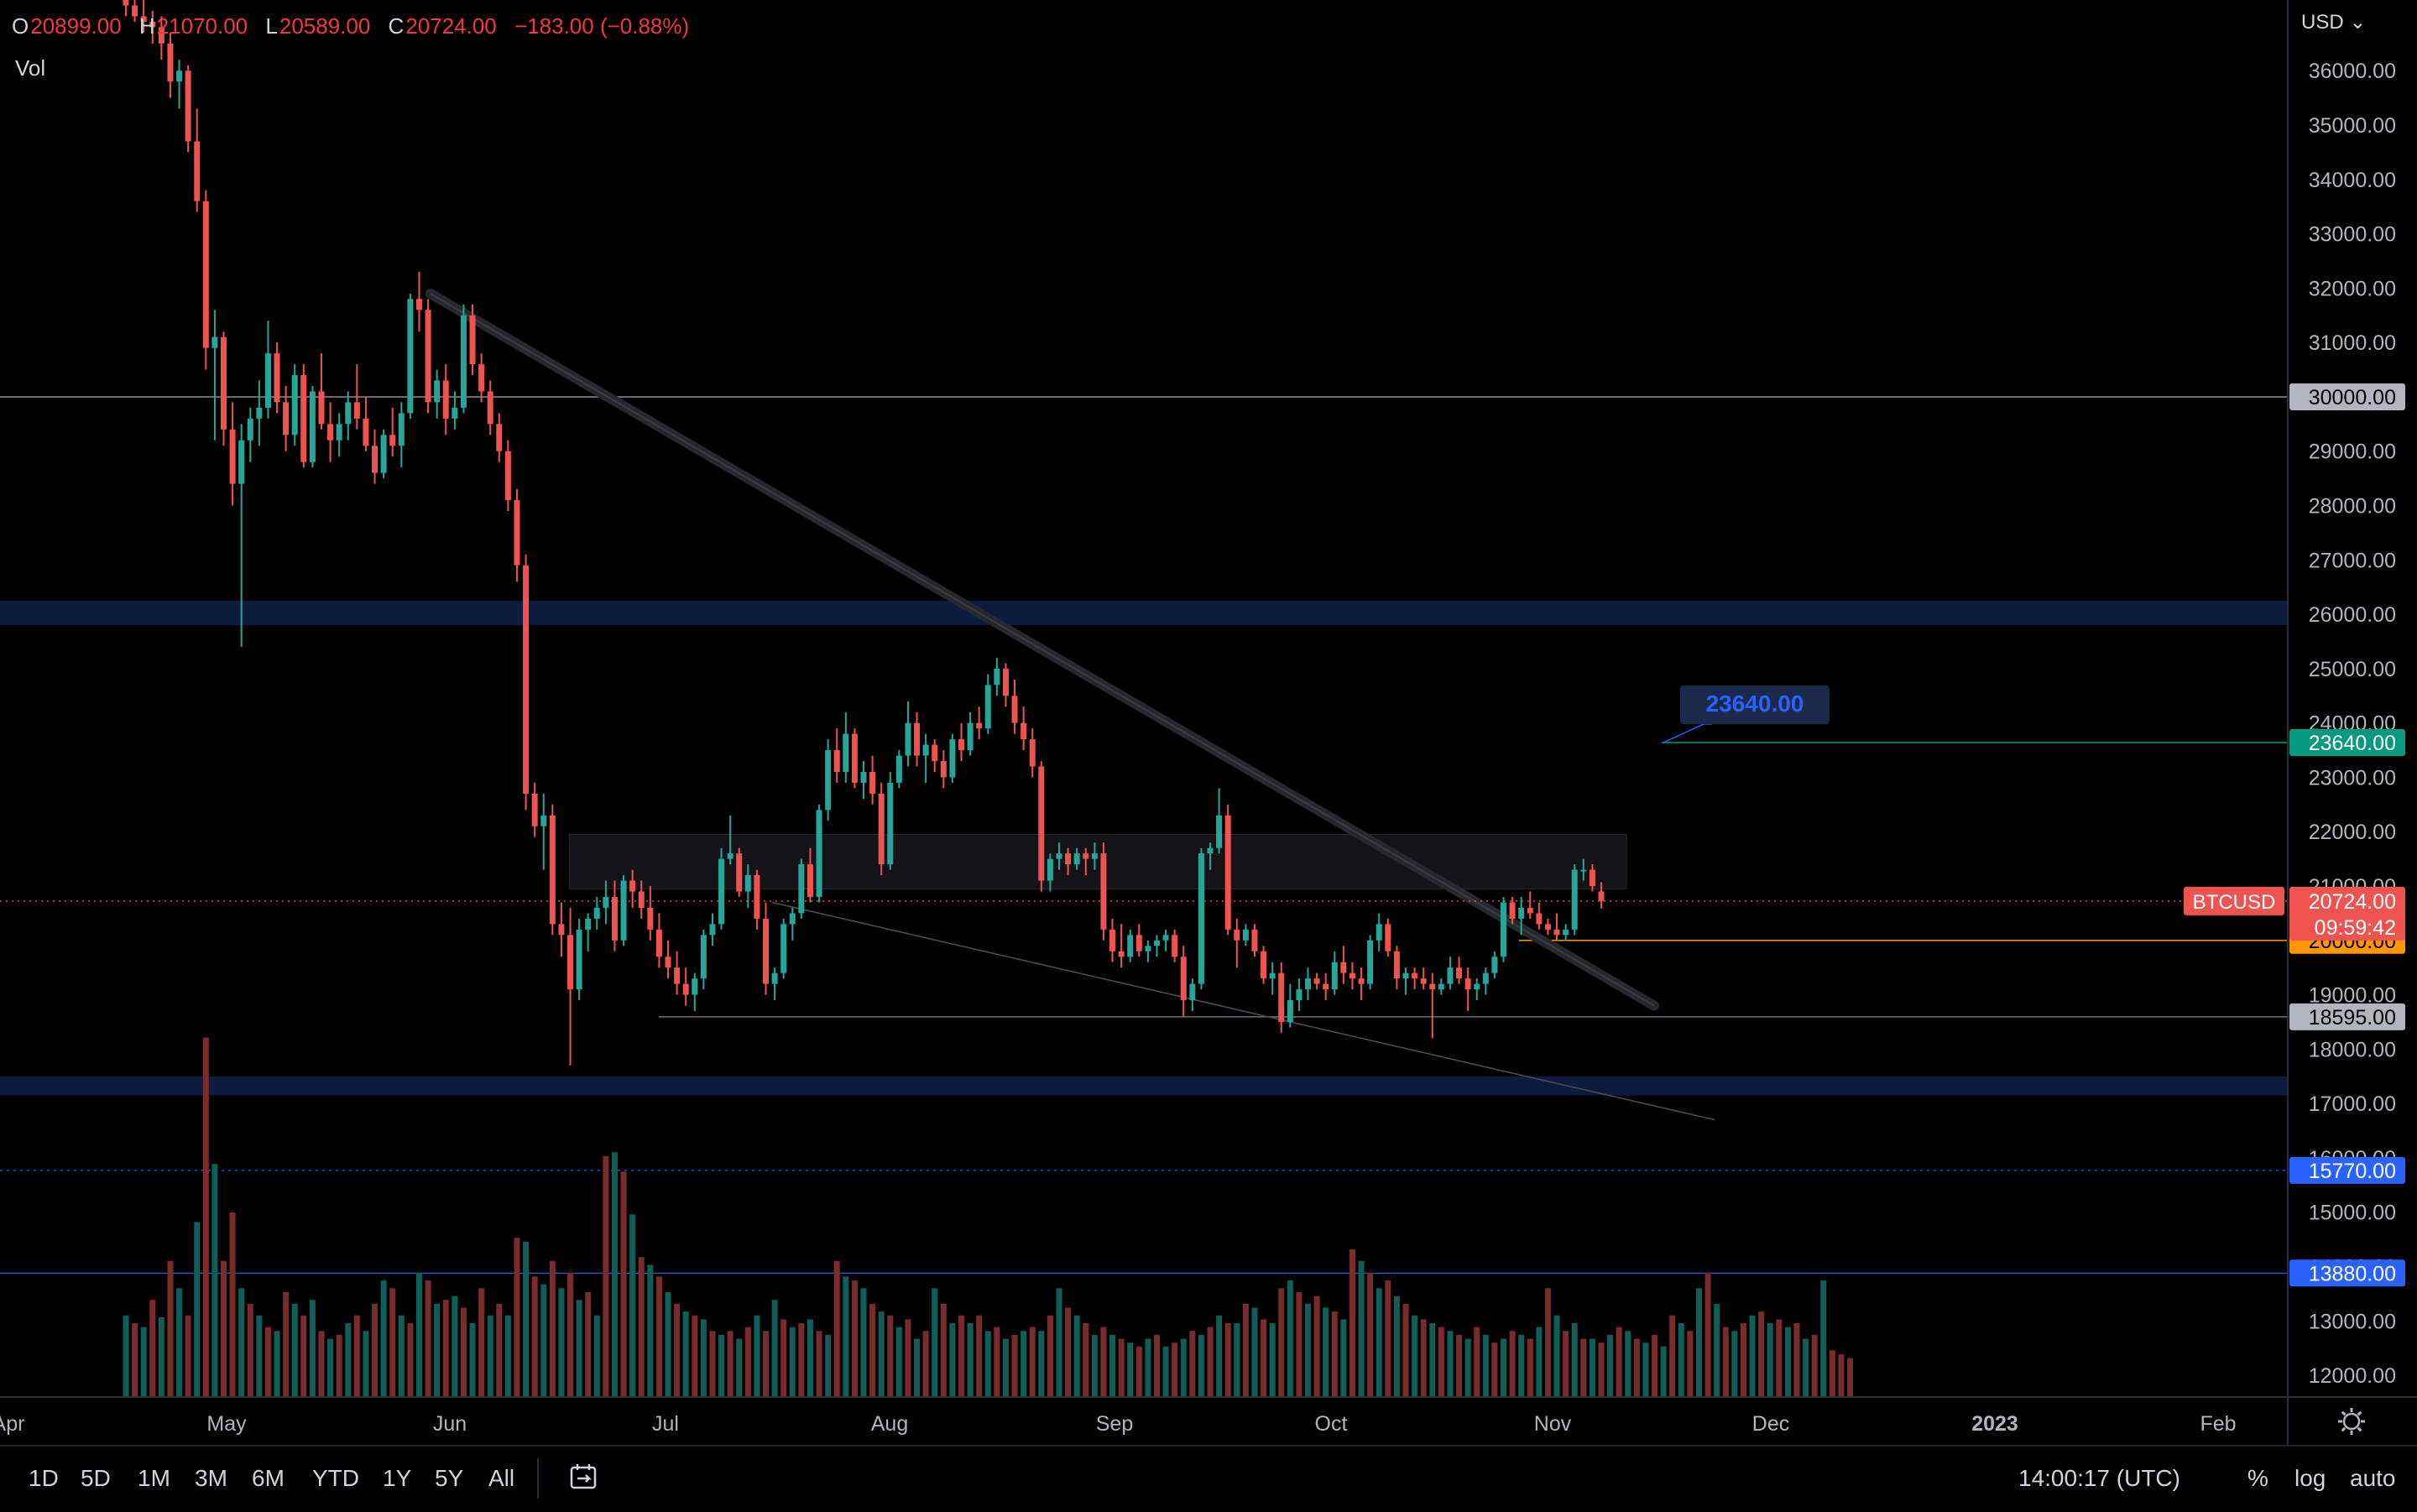  I want to click on timeframe-1m: 1M, so click(154, 1478).